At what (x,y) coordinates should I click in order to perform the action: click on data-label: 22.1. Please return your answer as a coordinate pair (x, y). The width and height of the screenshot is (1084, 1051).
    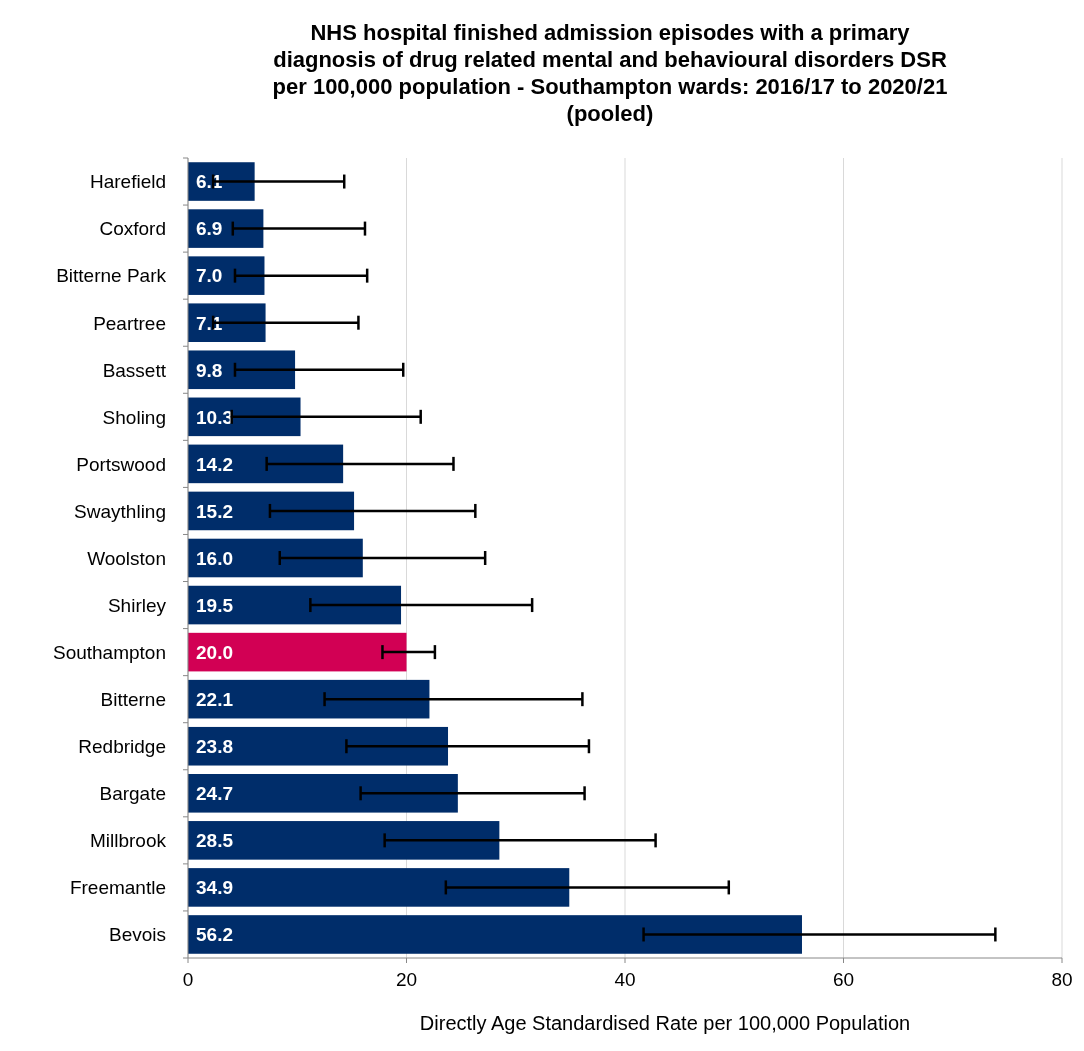
    Looking at the image, I should click on (215, 700).